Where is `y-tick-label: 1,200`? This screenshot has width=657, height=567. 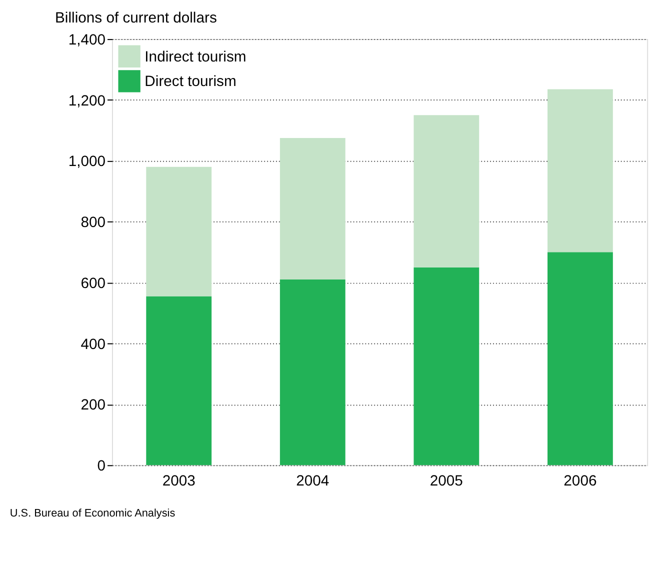 y-tick-label: 1,200 is located at coordinates (87, 101).